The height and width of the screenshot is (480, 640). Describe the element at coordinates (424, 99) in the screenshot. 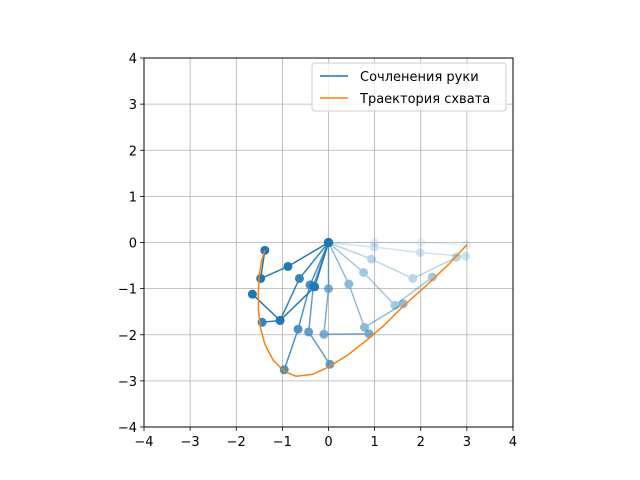

I see `legend-label-trajectory: Траектория схвата` at that location.